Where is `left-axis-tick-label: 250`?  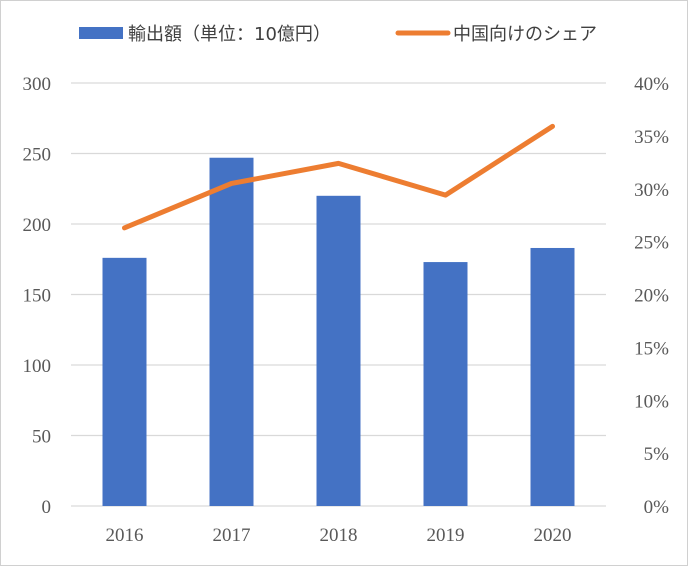
left-axis-tick-label: 250 is located at coordinates (37, 155).